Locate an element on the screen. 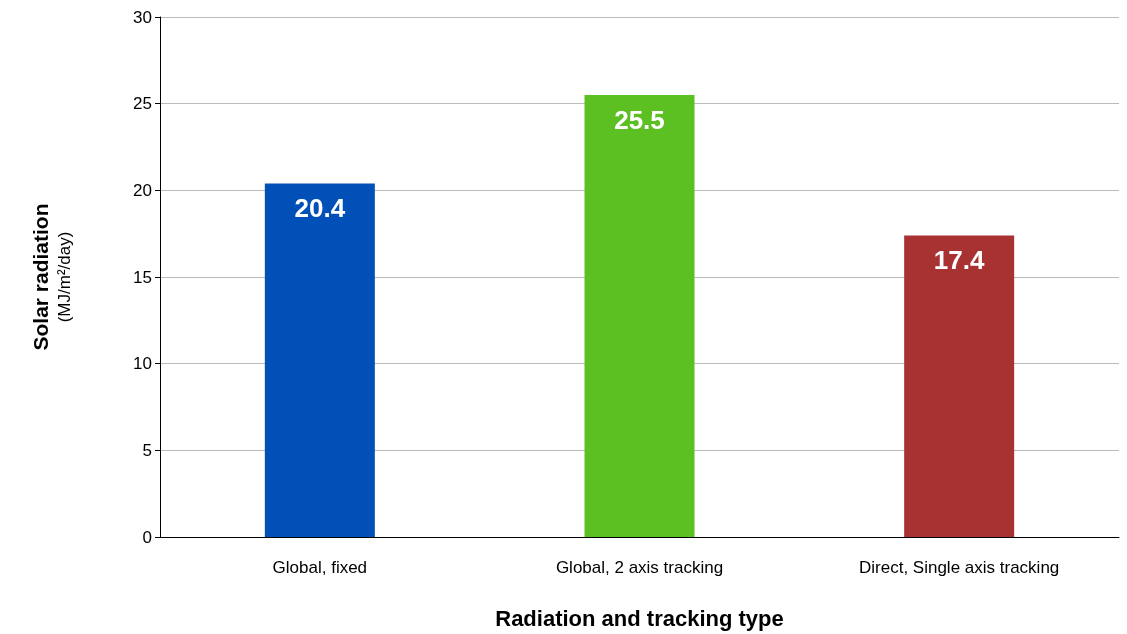 Image resolution: width=1127 pixels, height=634 pixels. y-tick-label: 15 is located at coordinates (142, 277).